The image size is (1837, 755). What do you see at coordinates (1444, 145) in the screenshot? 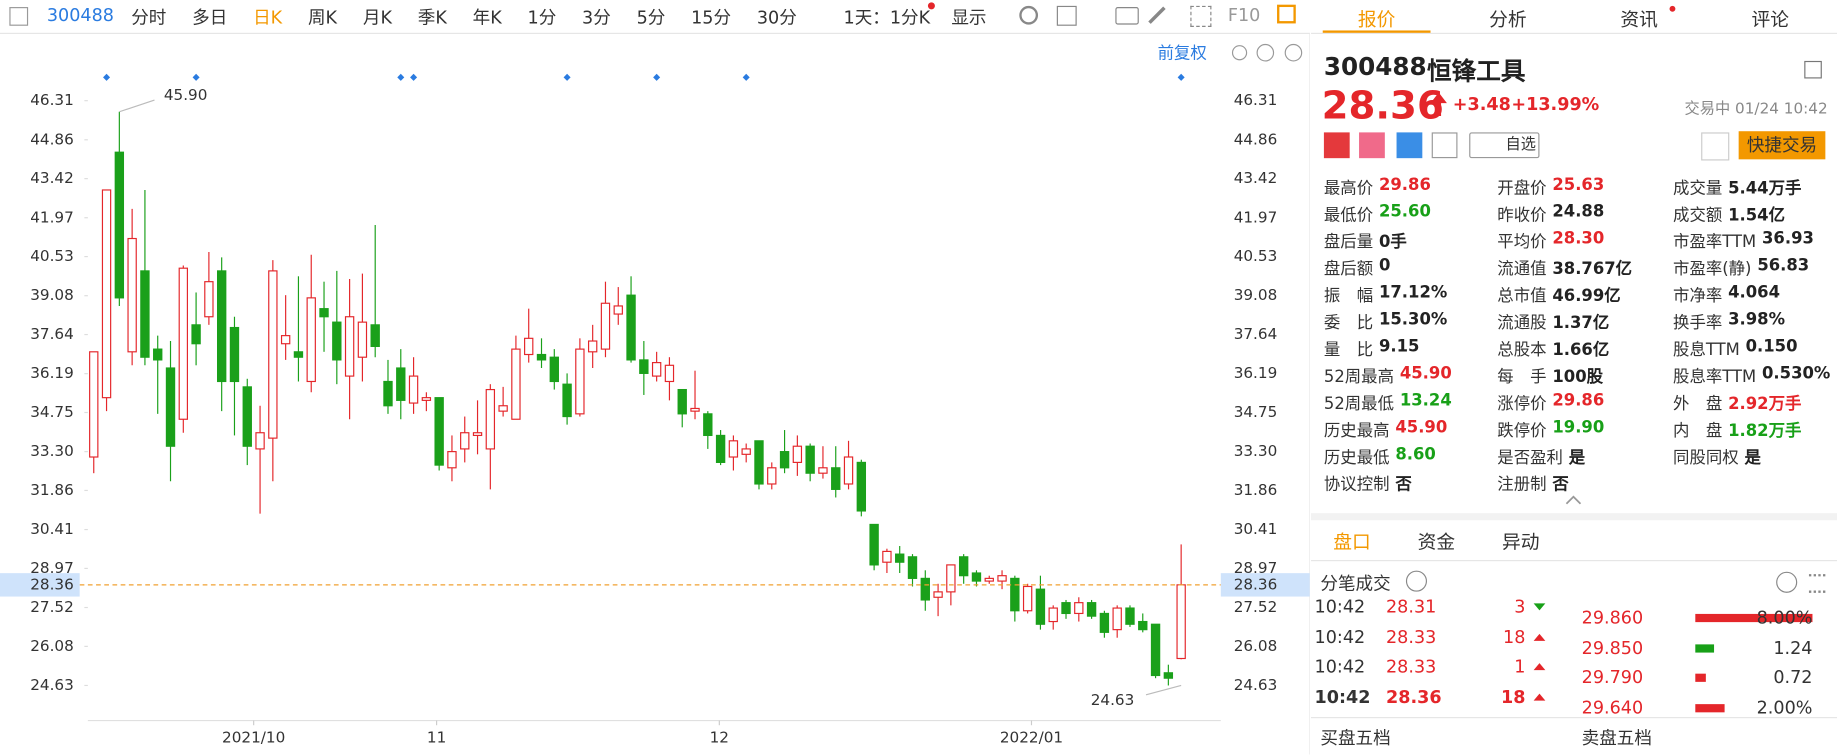
I see `note-icon` at bounding box center [1444, 145].